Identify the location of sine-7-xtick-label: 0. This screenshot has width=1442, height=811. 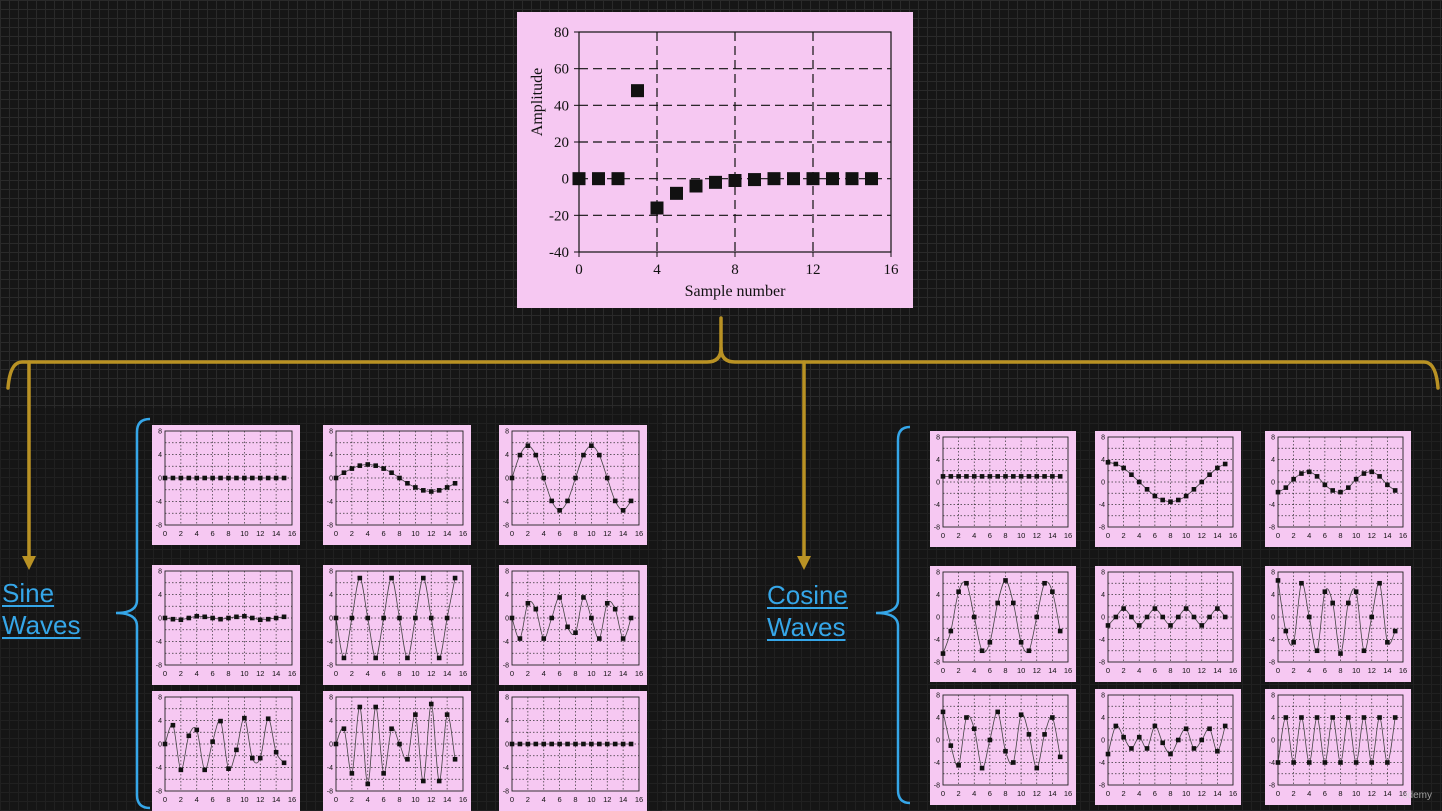
(336, 799).